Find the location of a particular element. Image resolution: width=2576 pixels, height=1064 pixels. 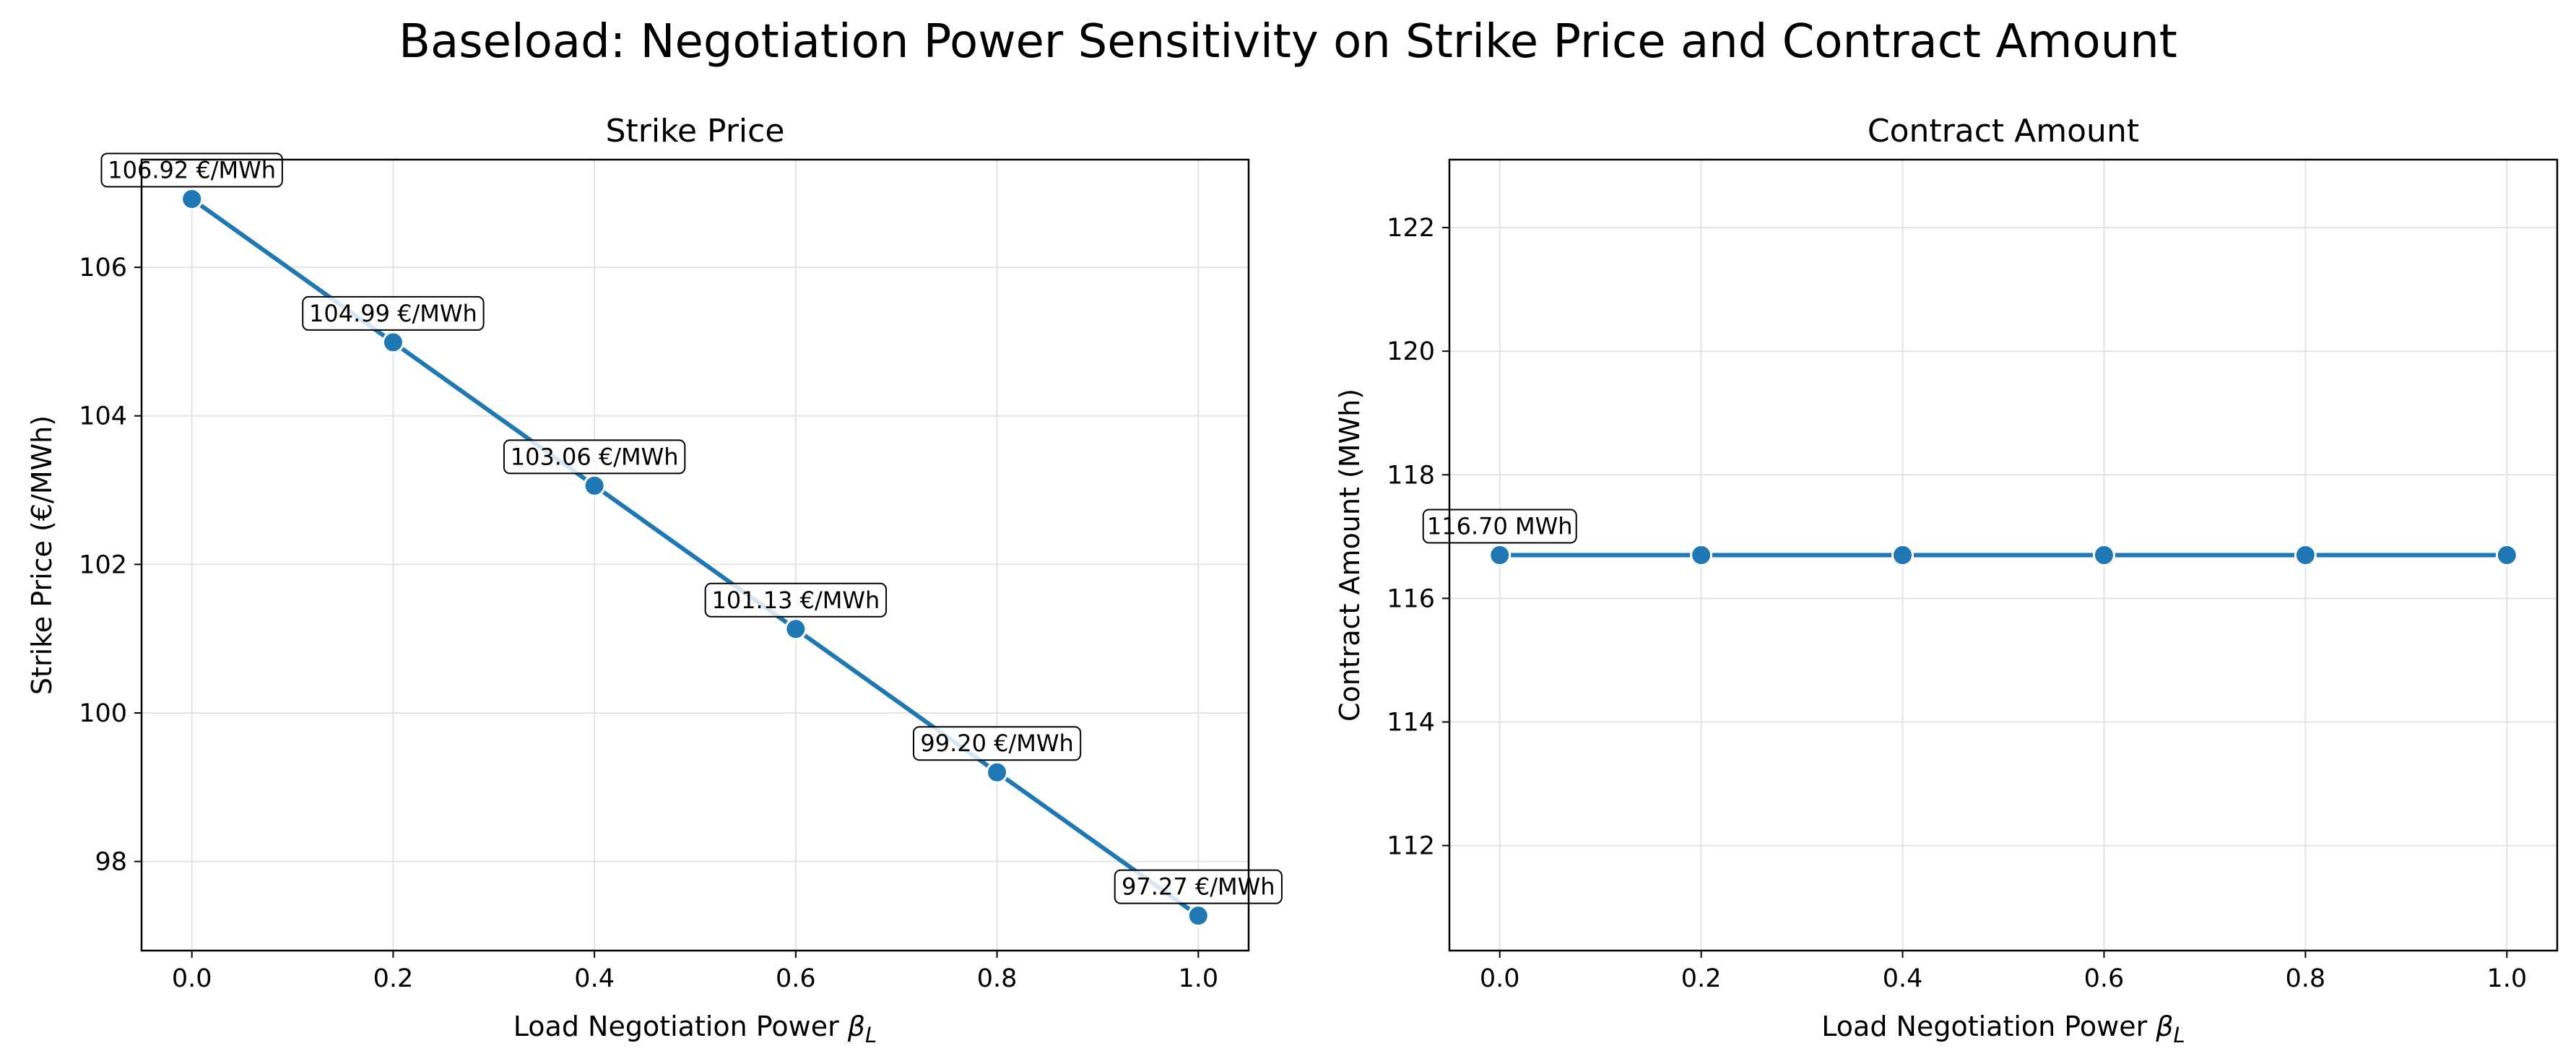

y-axis-label: Contract Amount (MWh) is located at coordinates (1350, 555).